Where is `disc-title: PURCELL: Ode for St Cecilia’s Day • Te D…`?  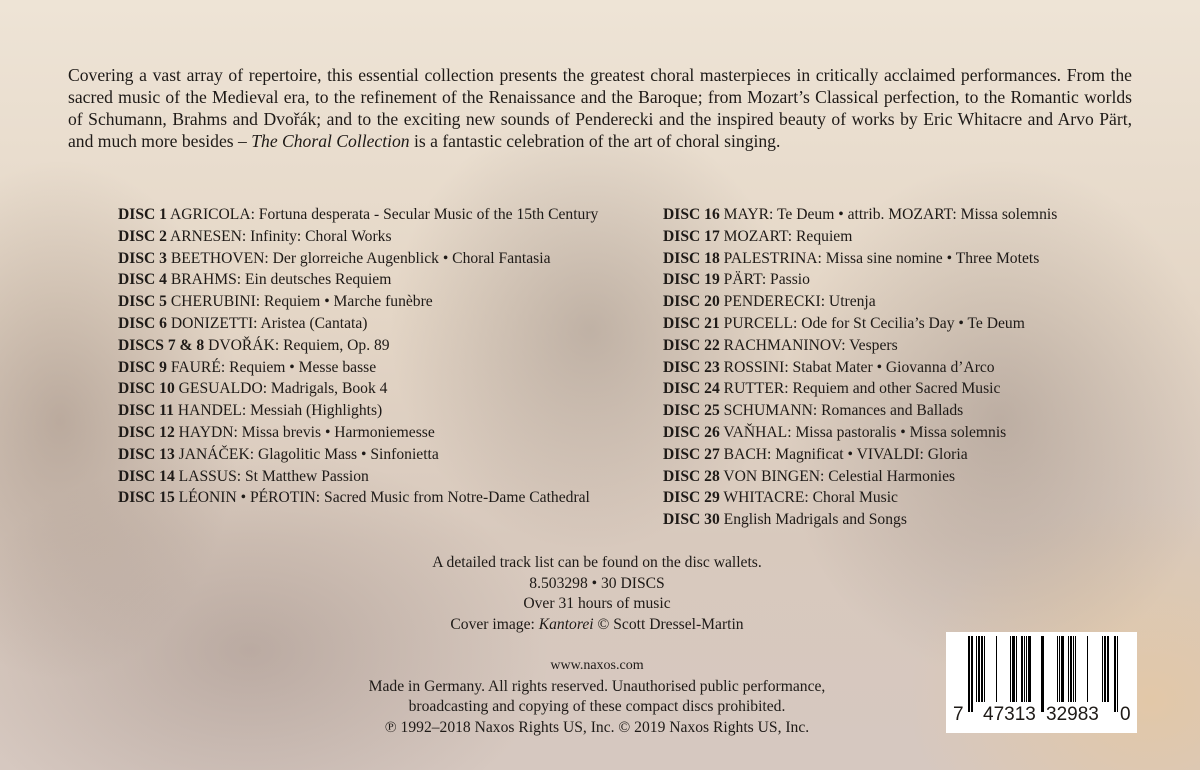
disc-title: PURCELL: Ode for St Cecilia’s Day • Te D… is located at coordinates (874, 323).